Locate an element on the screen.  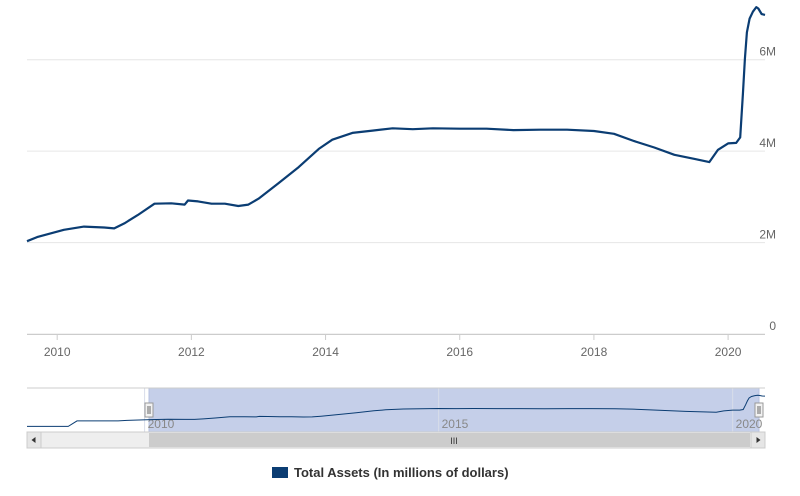
x-tick-label: 2016 is located at coordinates (459, 352).